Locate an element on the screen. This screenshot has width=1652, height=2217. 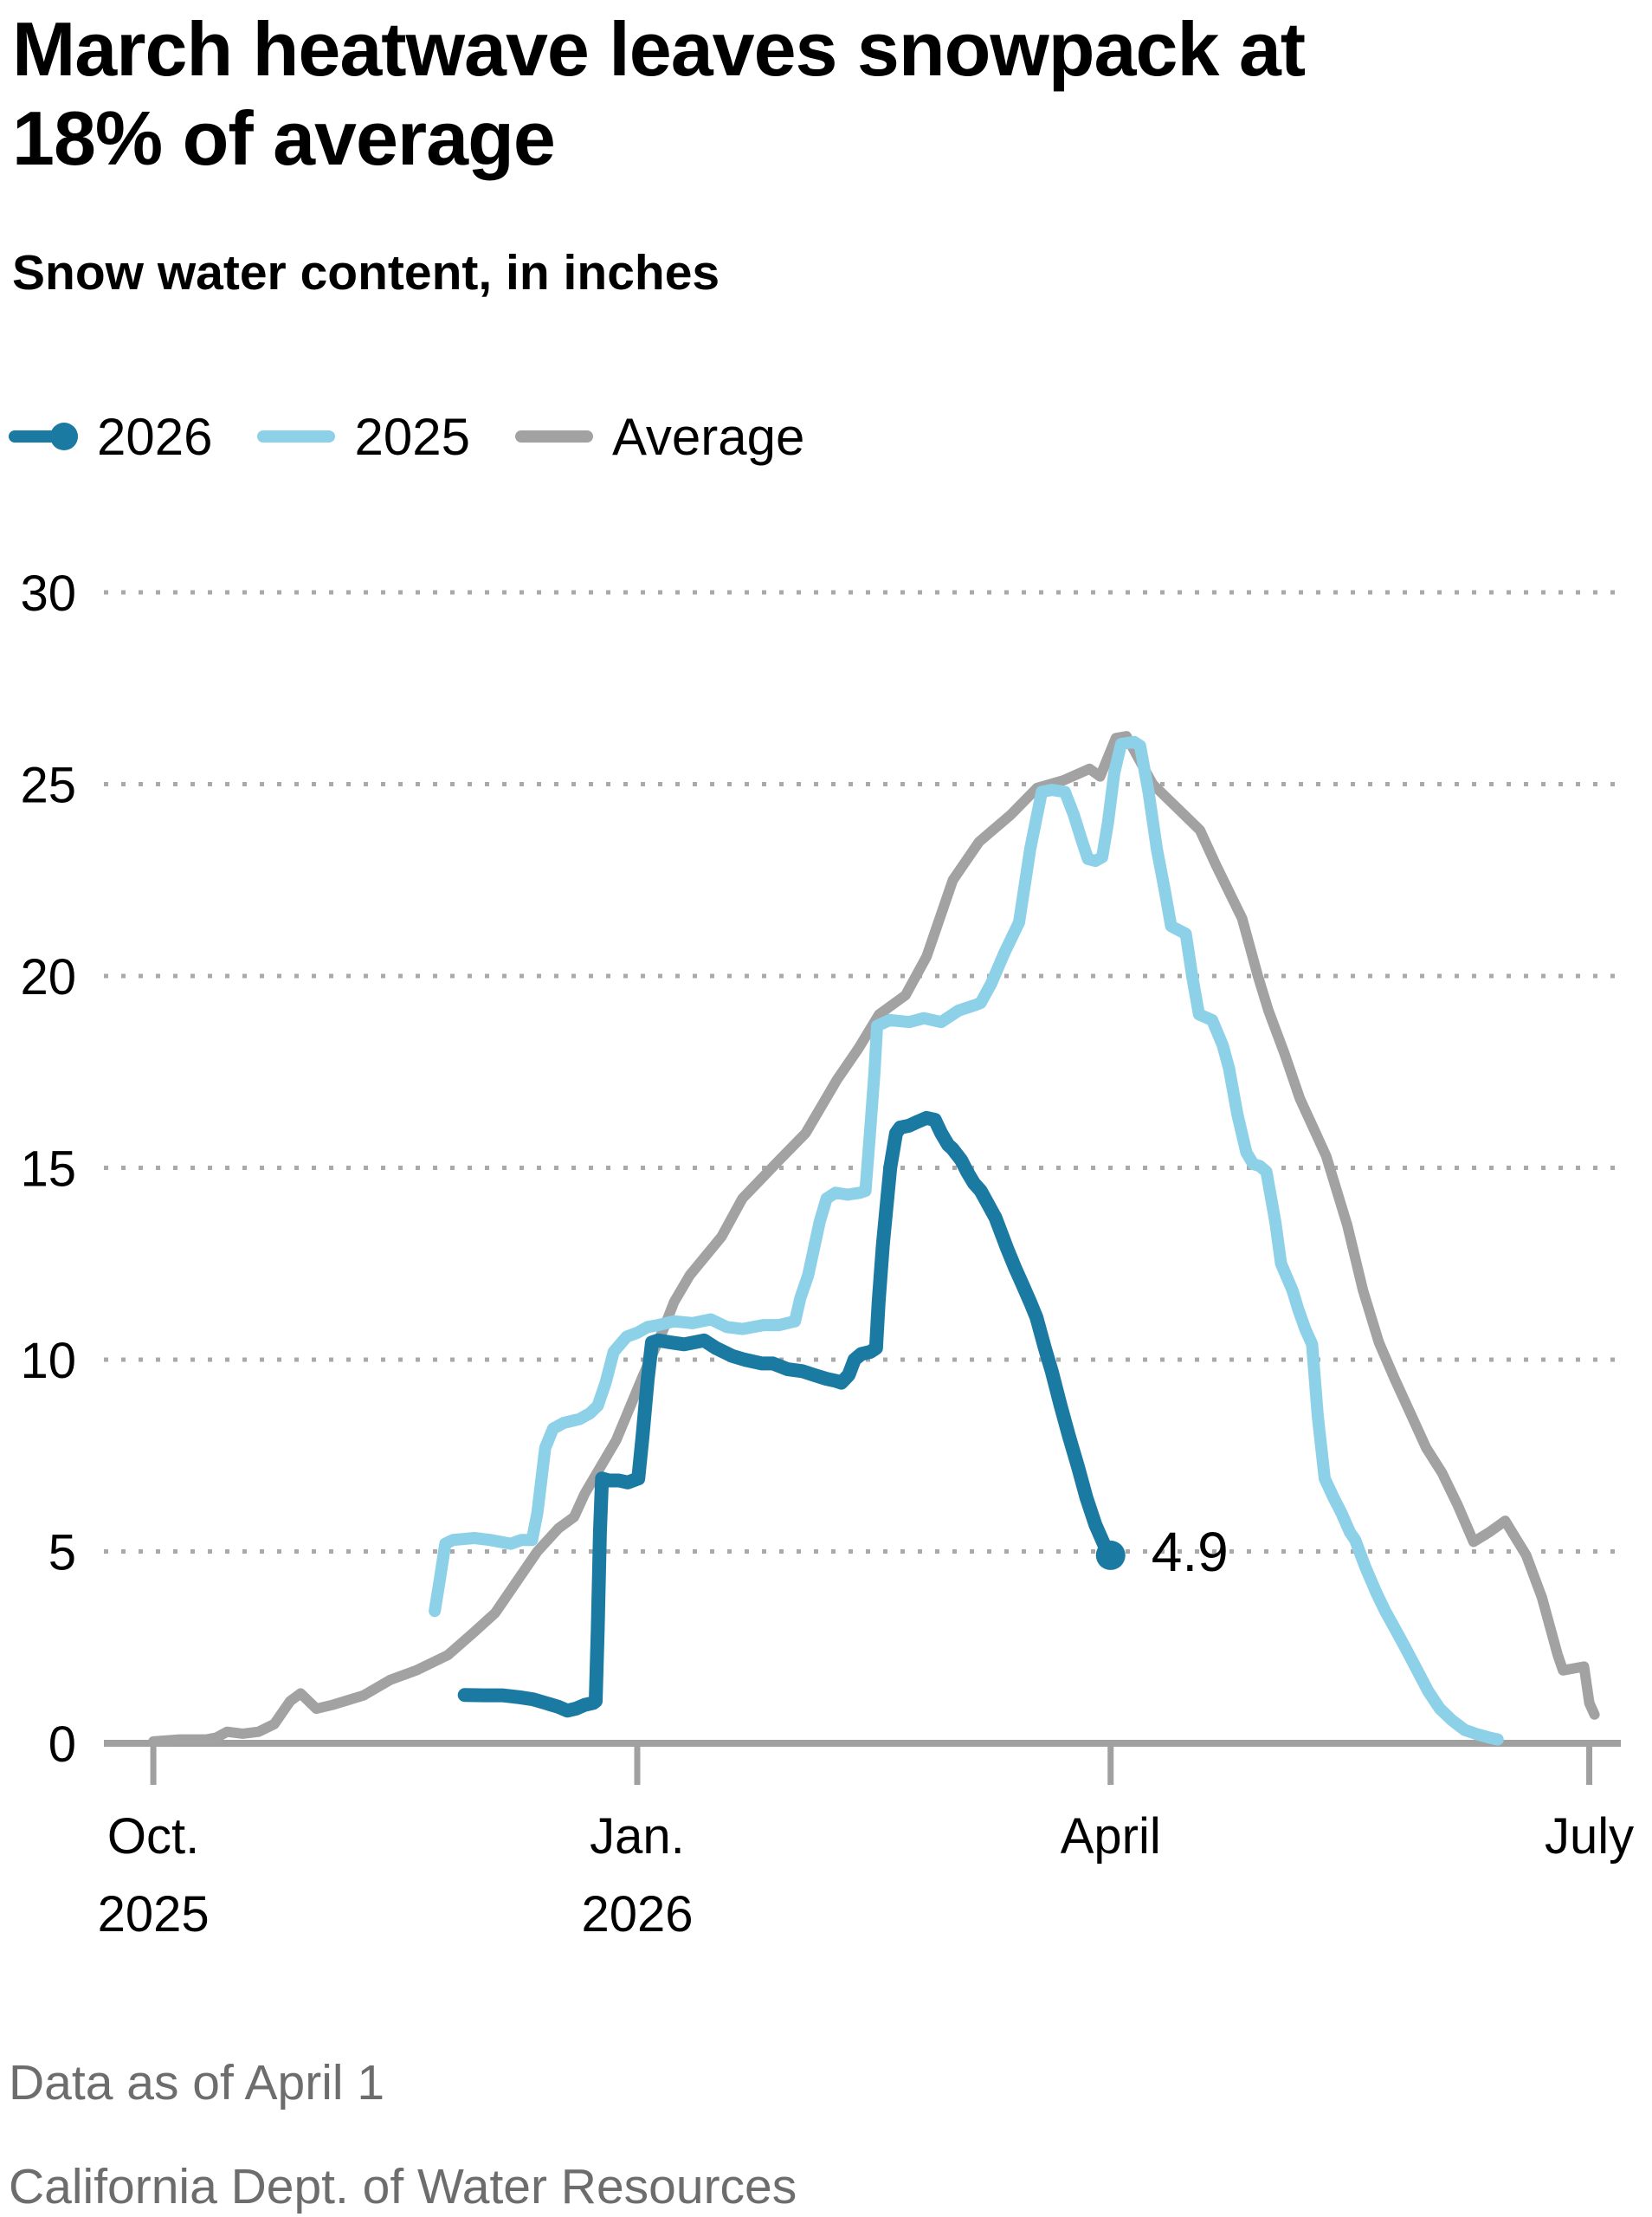
legend-swatch-average is located at coordinates (553, 436).